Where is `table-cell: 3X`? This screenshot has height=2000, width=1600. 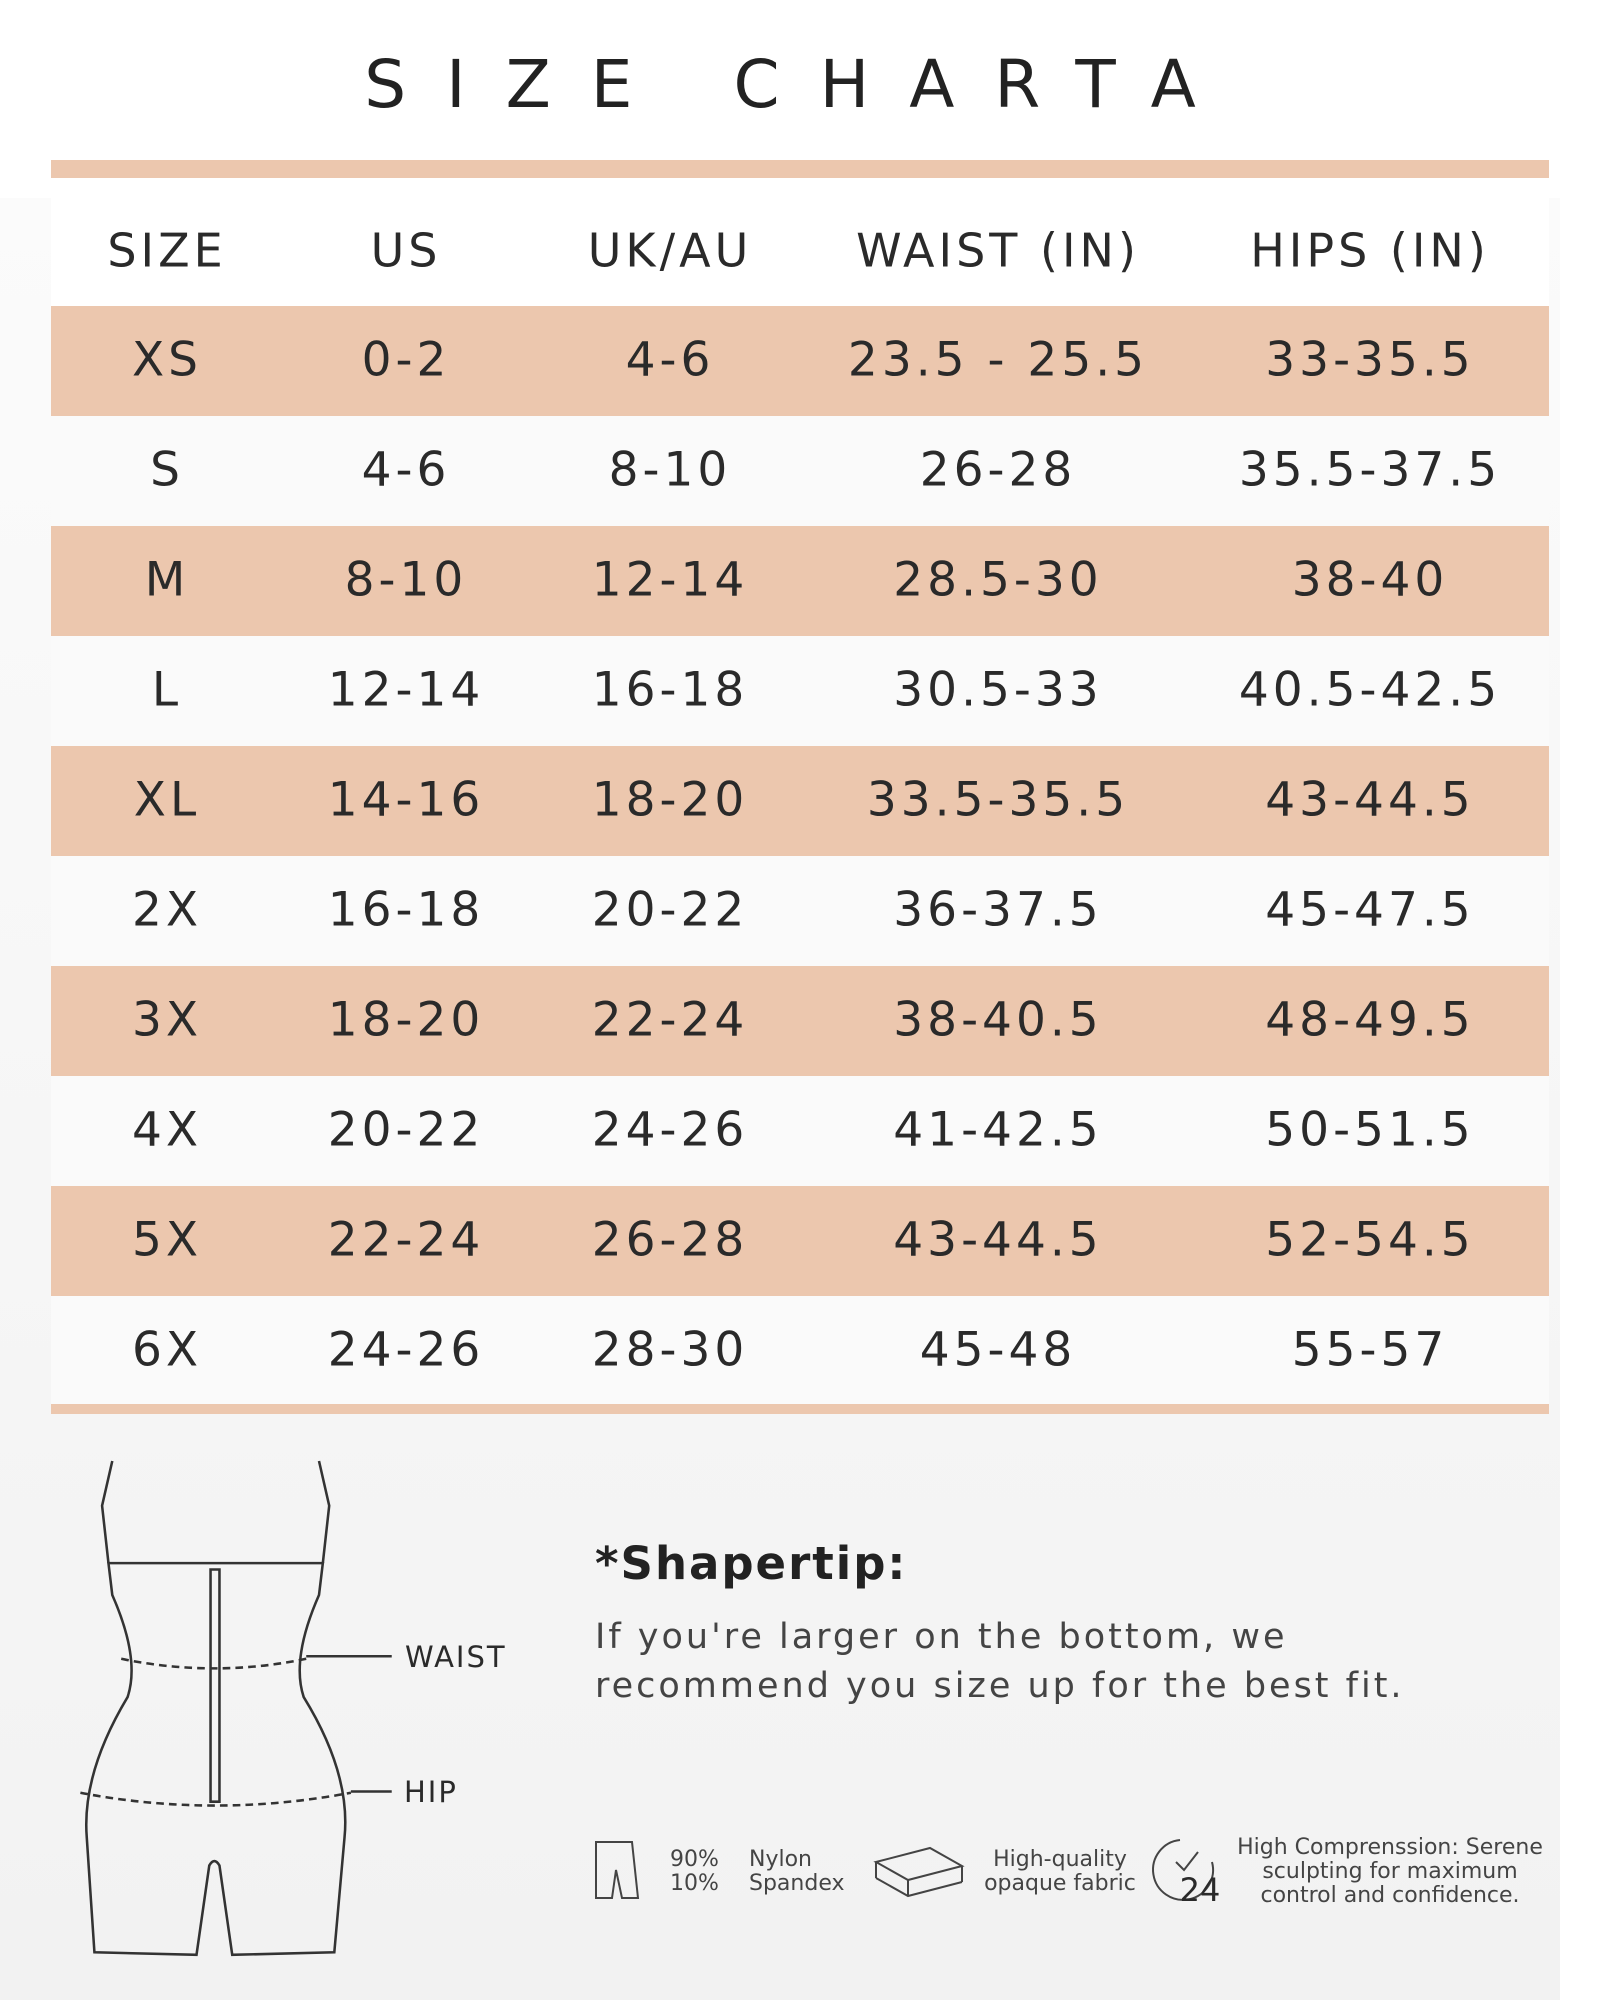
table-cell: 3X is located at coordinates (167, 1020).